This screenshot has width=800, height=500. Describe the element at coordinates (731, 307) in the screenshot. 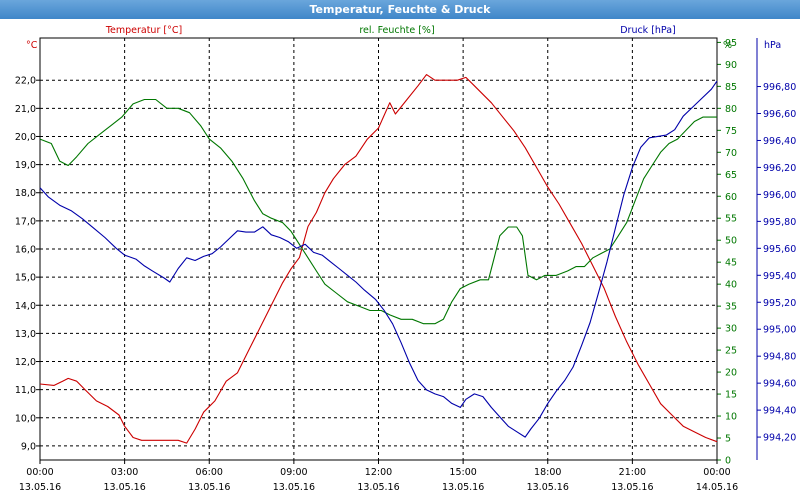

I see `humidity-tick-label: 35` at that location.